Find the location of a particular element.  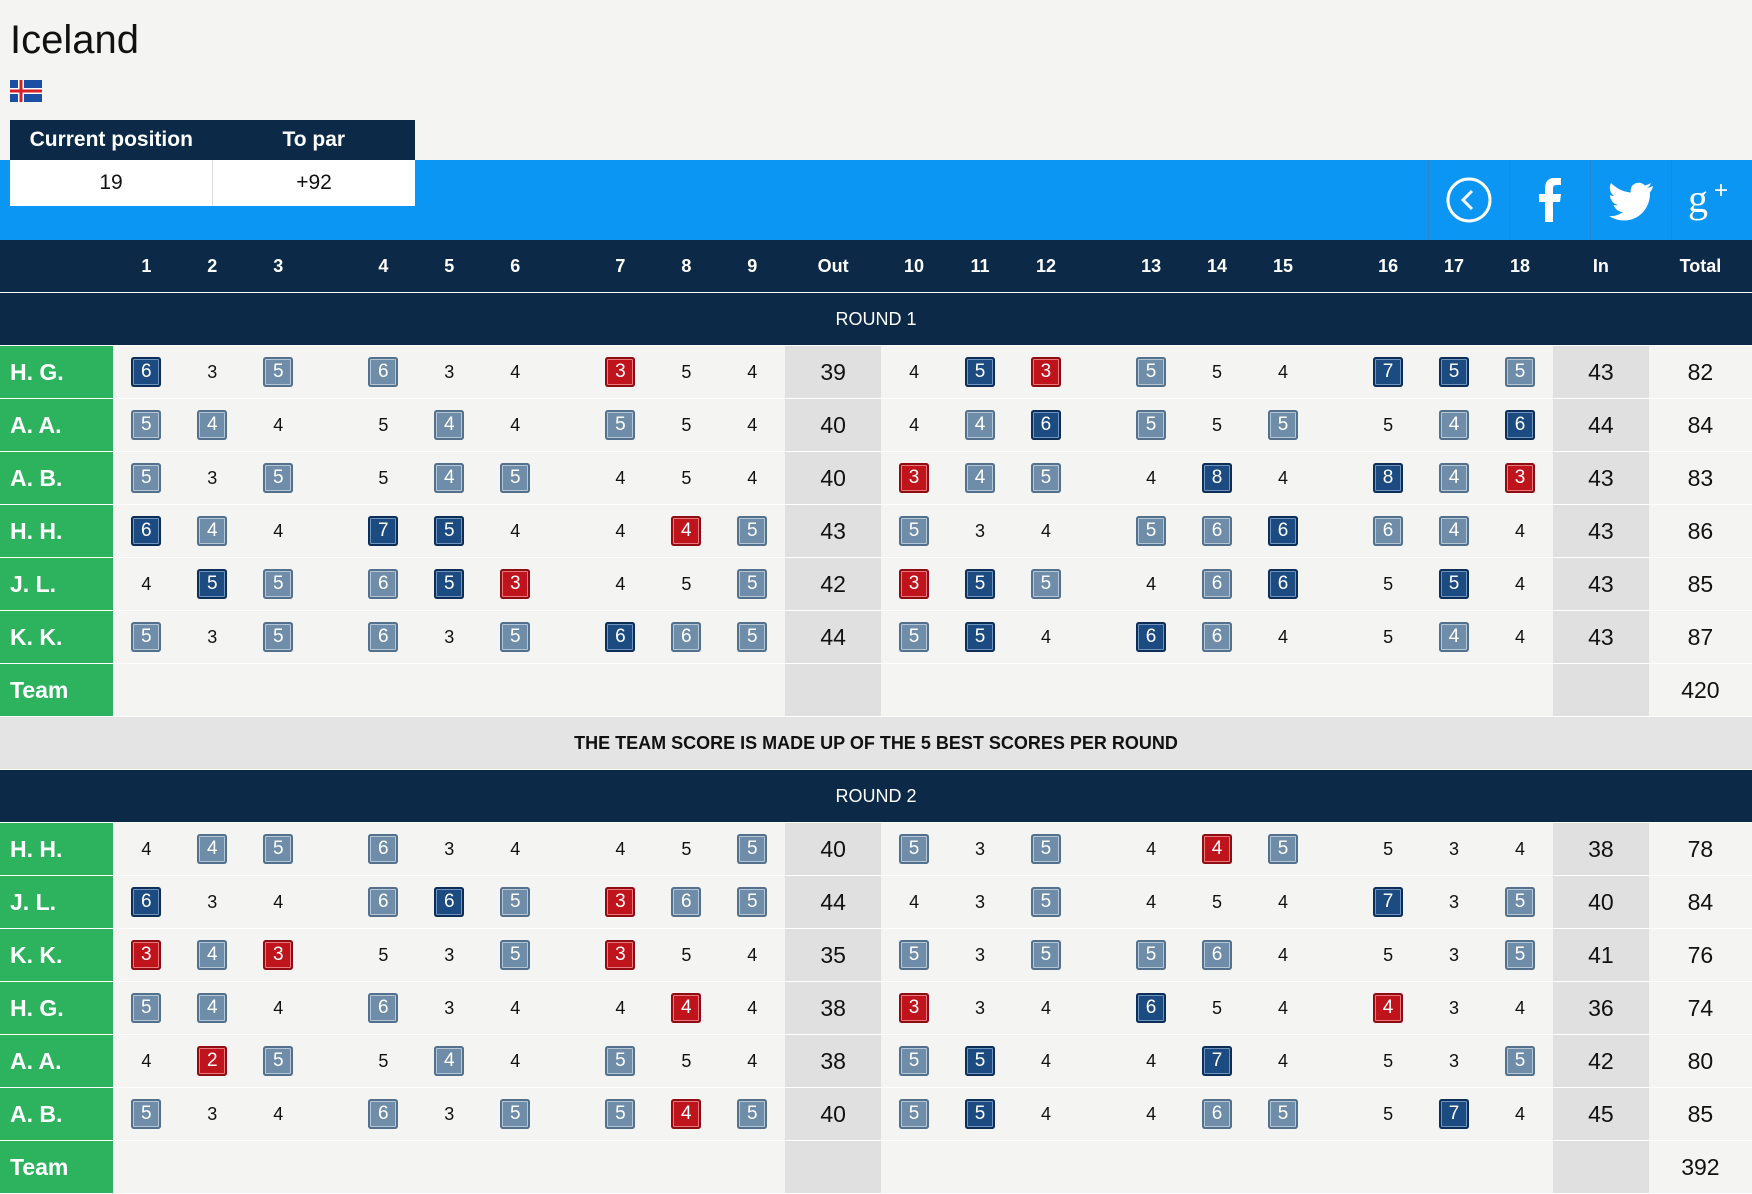

hole-score: 2 is located at coordinates (212, 1061).